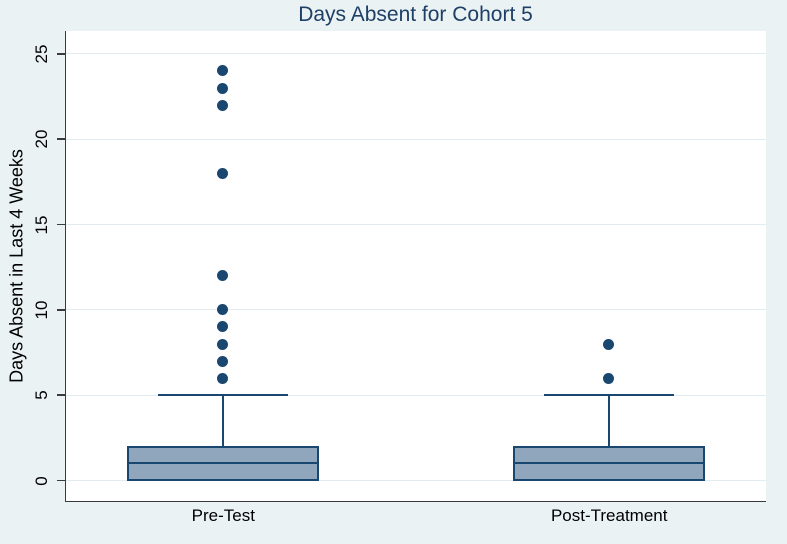 The height and width of the screenshot is (544, 787). Describe the element at coordinates (416, 395) in the screenshot. I see `gridline-y5` at that location.